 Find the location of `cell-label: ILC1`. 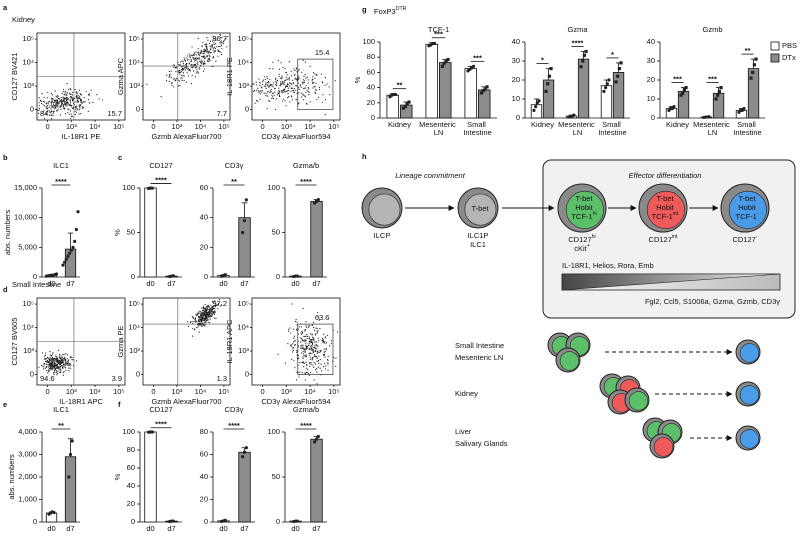

cell-label: ILC1 is located at coordinates (478, 244).